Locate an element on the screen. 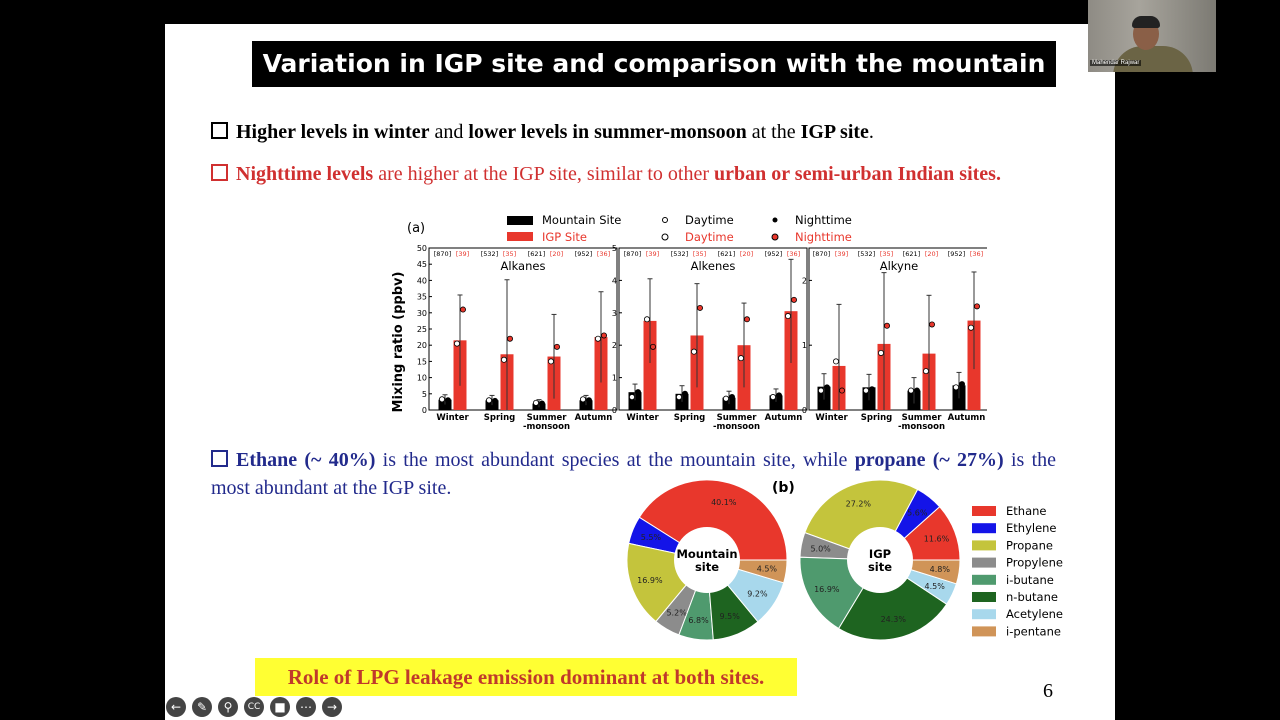 This screenshot has height=720, width=1280. subplot-title: Alkanes is located at coordinates (523, 266).